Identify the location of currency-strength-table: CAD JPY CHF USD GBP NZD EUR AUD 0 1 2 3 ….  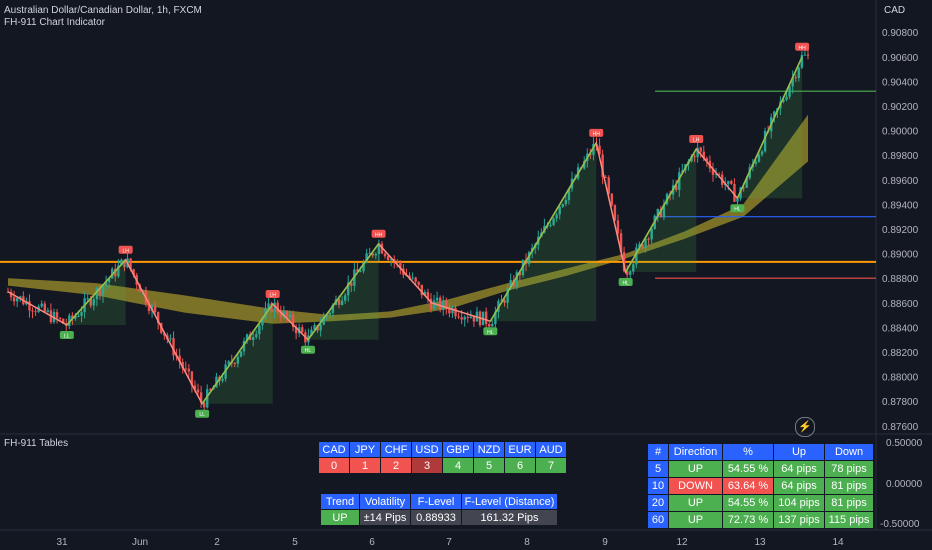
(442, 457).